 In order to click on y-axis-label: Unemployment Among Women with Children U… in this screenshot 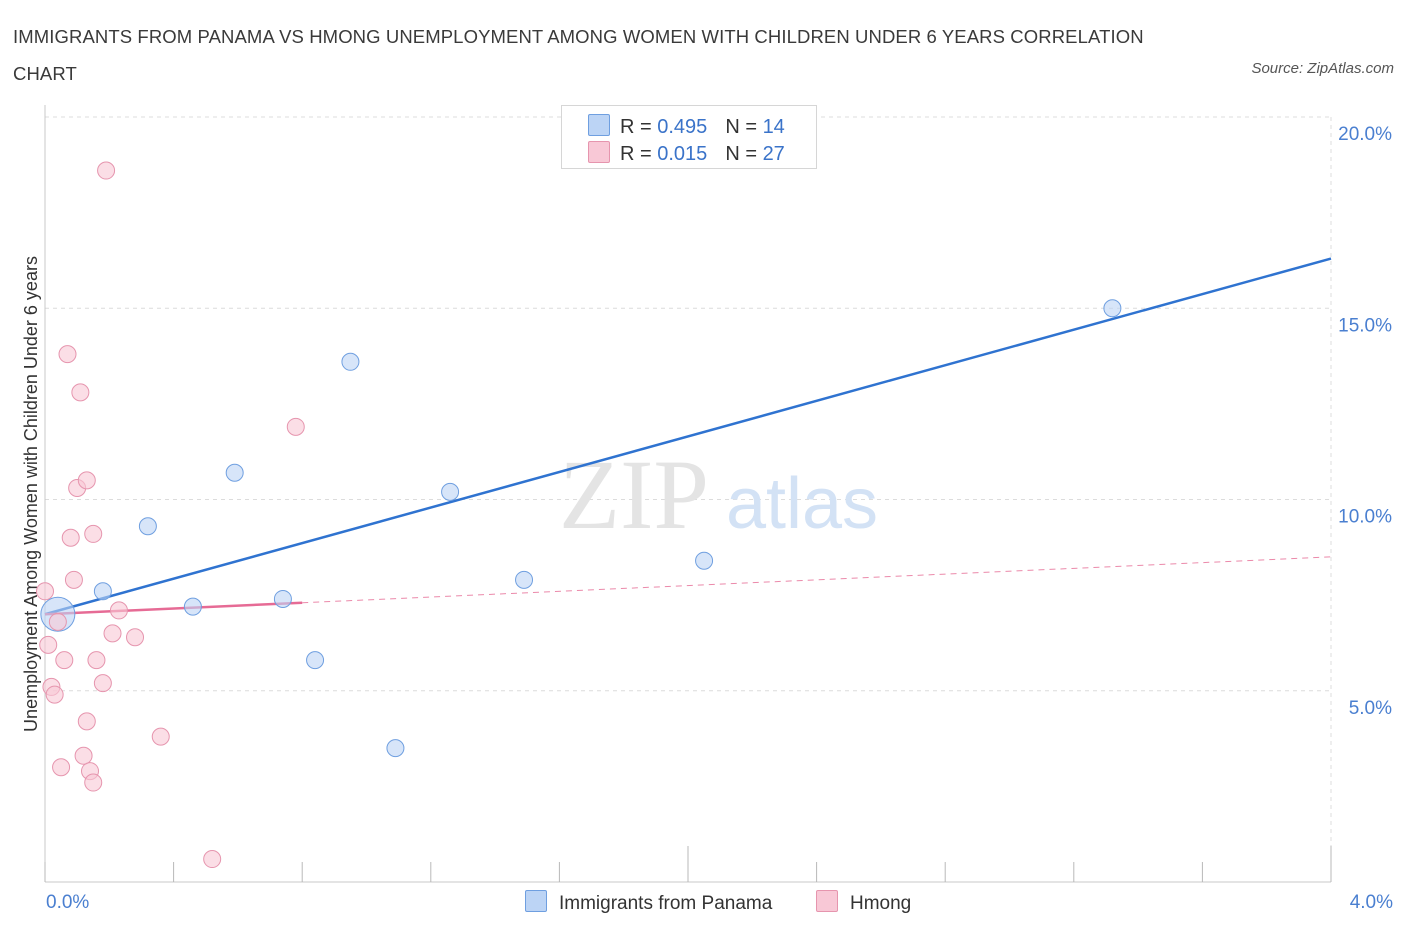, I will do `click(31, 494)`.